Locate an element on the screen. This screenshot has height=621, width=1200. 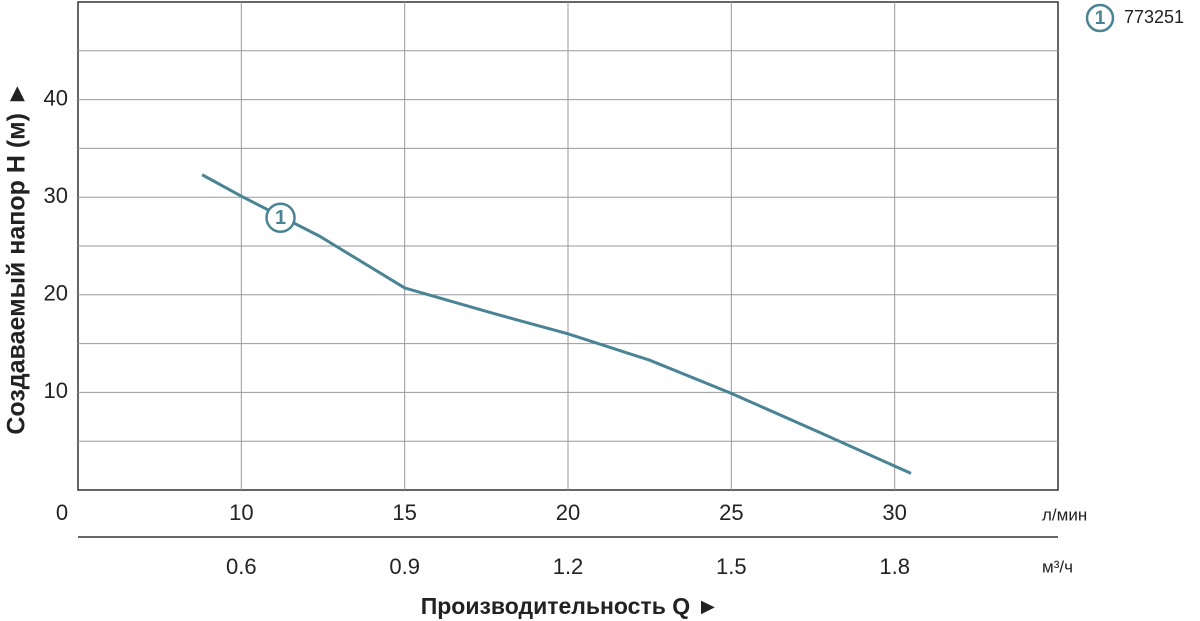
y-title: Создаваемый напор H (м) ► is located at coordinates (17, 257).